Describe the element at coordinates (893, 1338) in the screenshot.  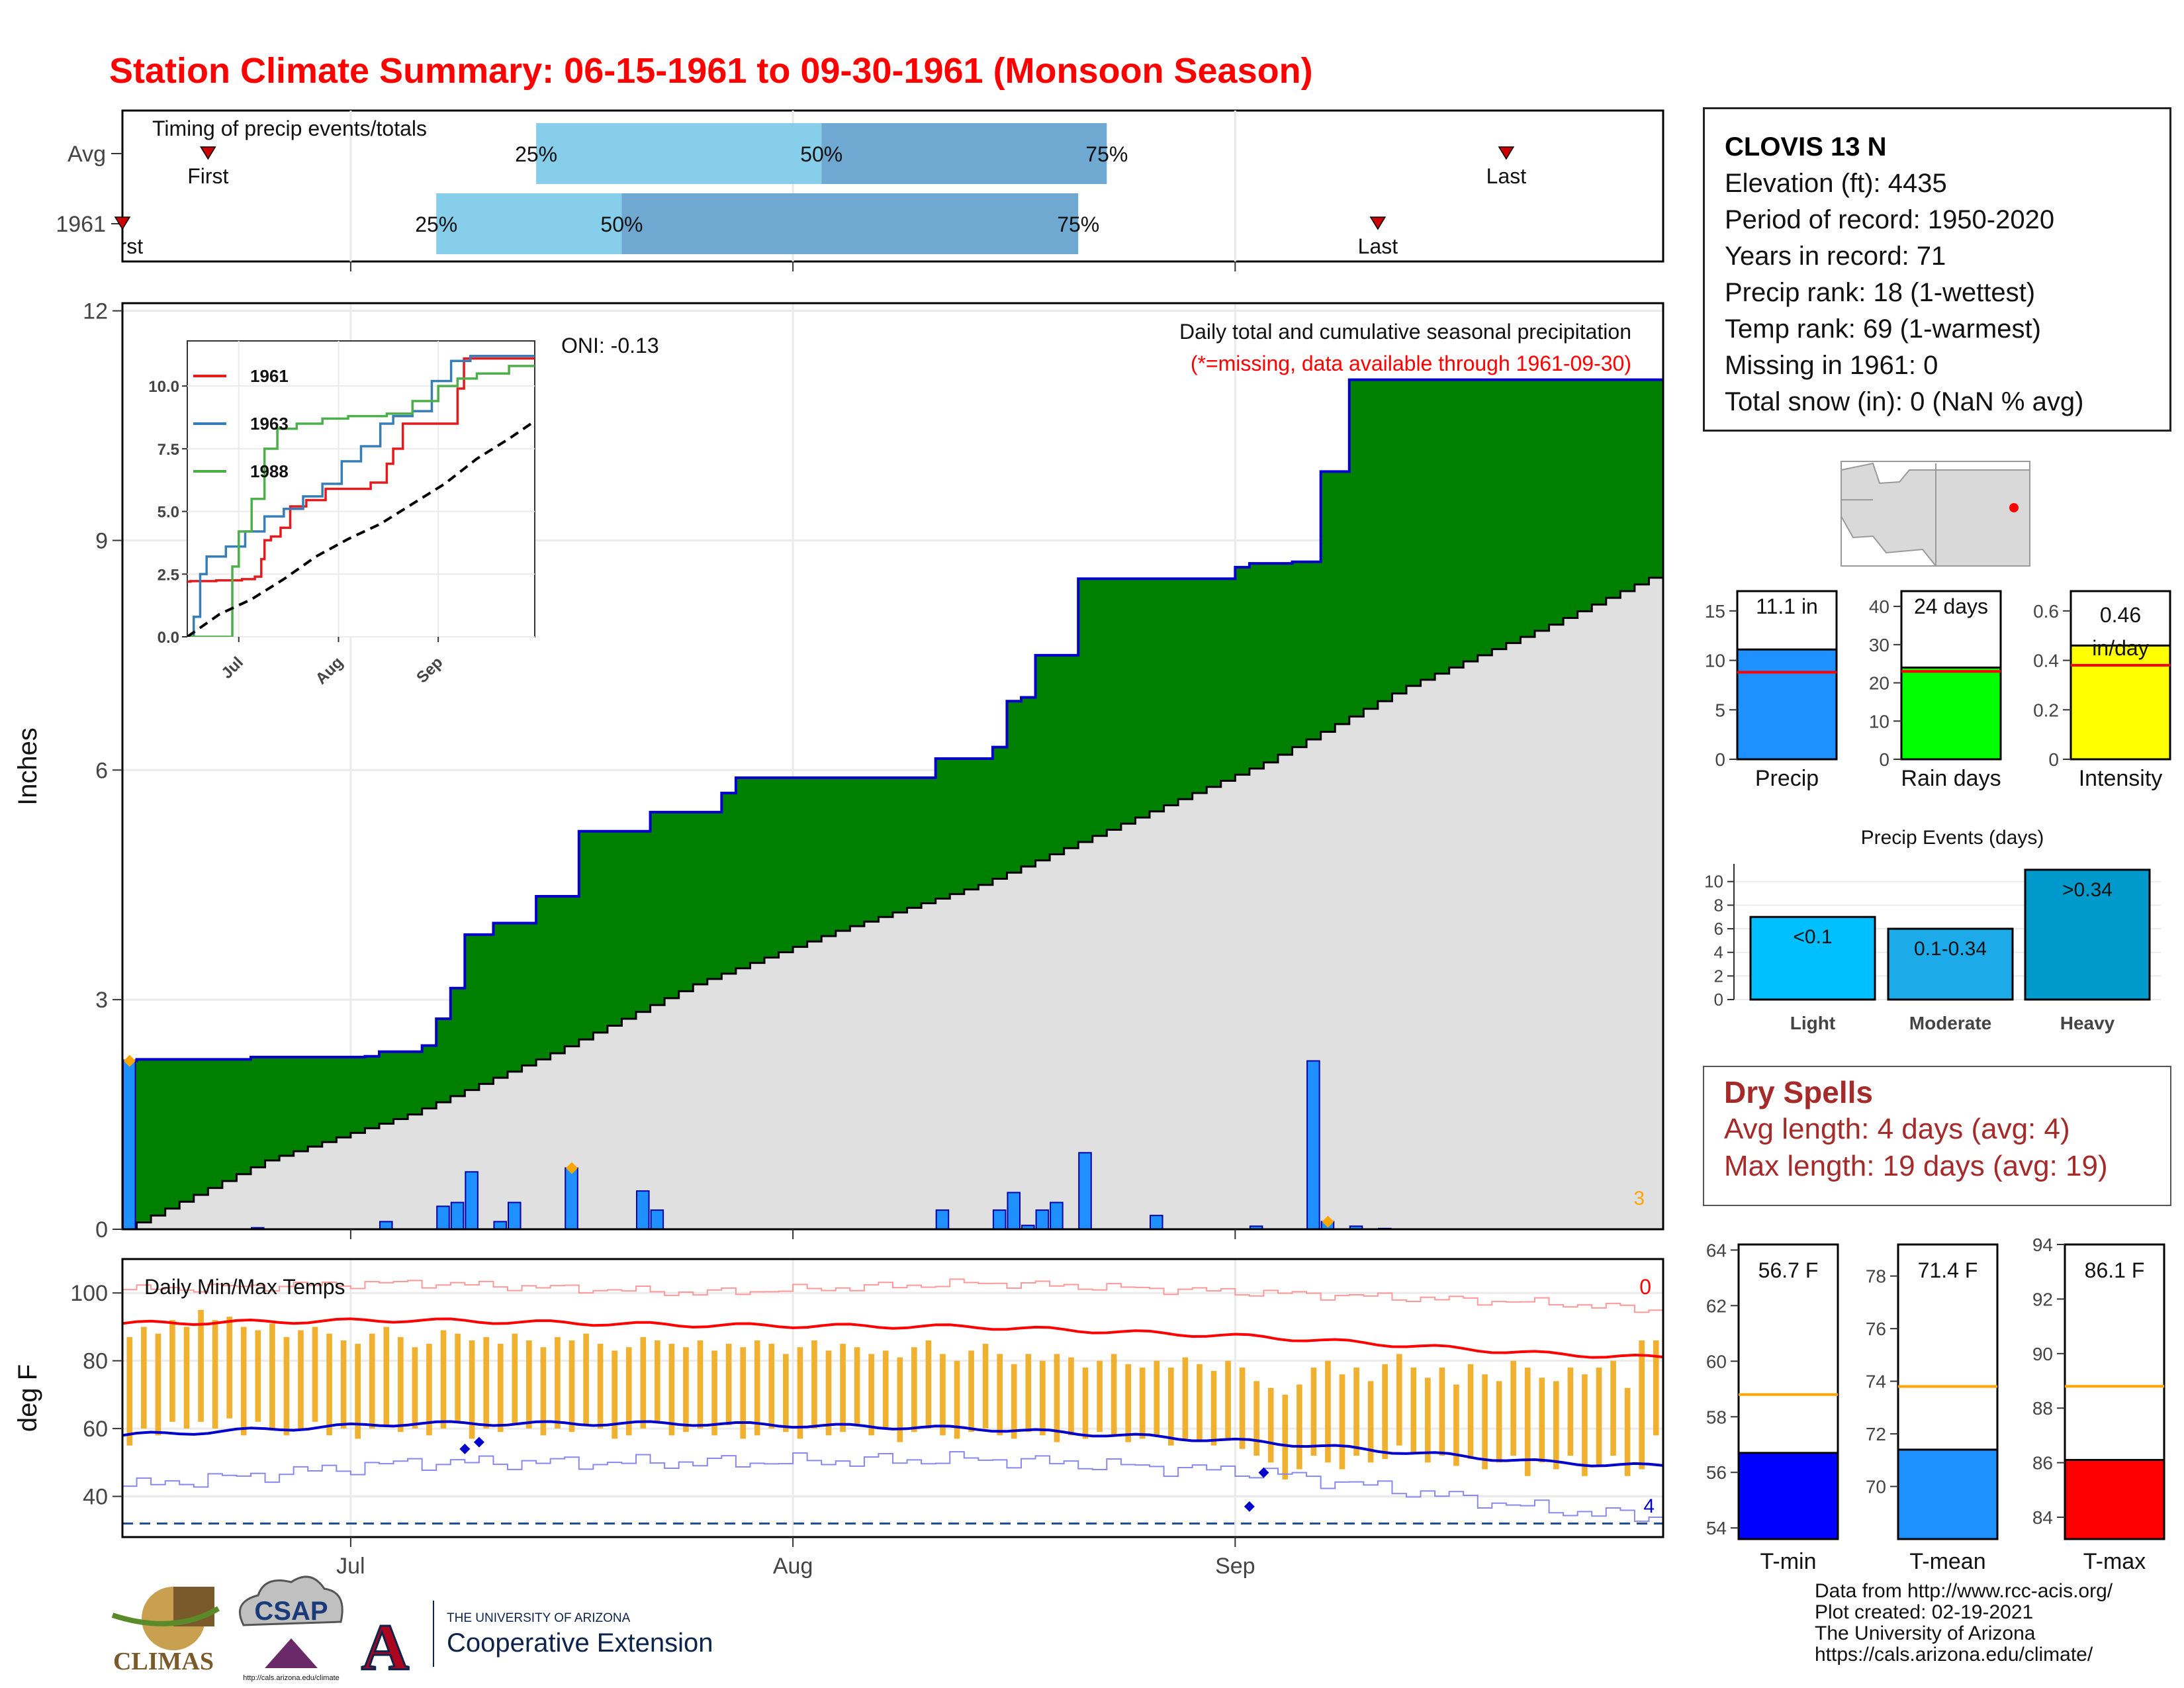
I see `avg-max-line` at that location.